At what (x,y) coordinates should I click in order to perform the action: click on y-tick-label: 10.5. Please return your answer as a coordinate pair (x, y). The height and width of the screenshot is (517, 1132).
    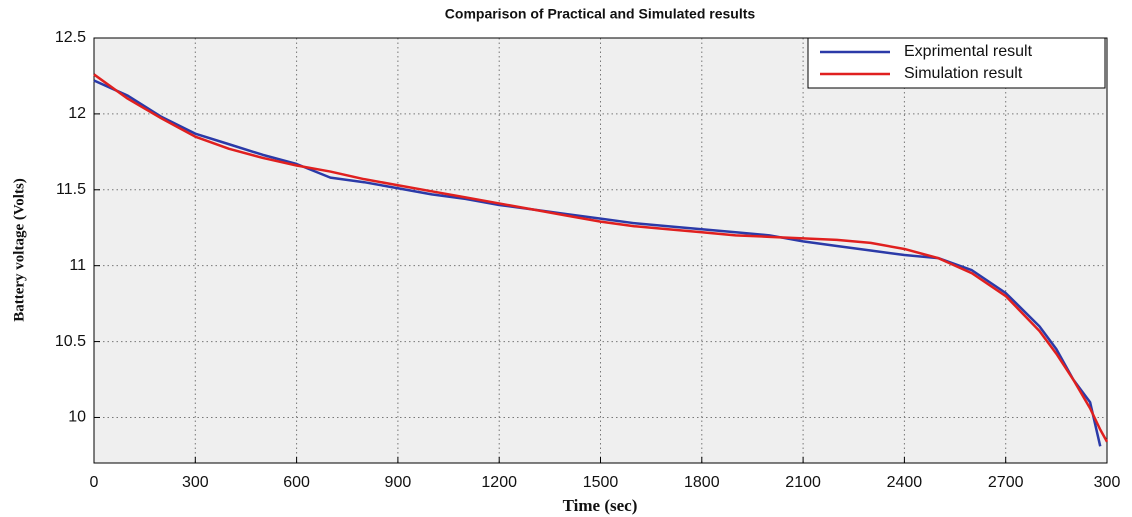
    Looking at the image, I should click on (70, 341).